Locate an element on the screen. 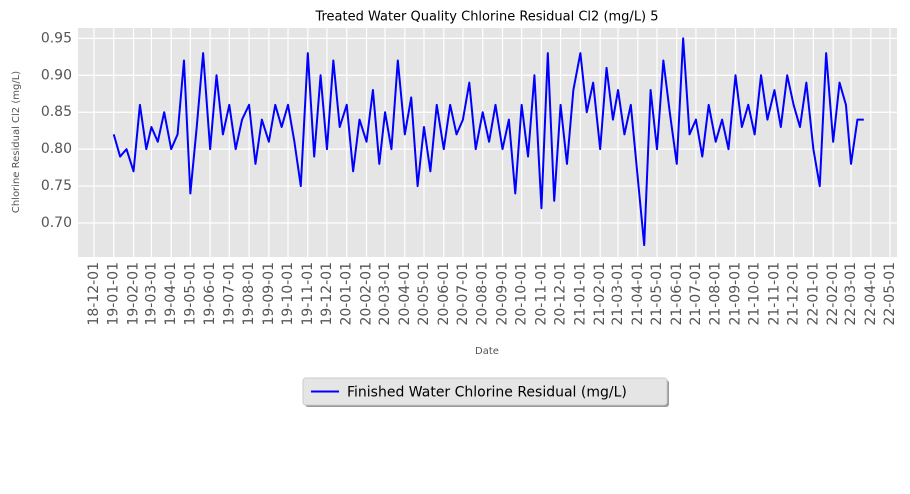  x-tick-label: 19-09-01 is located at coordinates (269, 294).